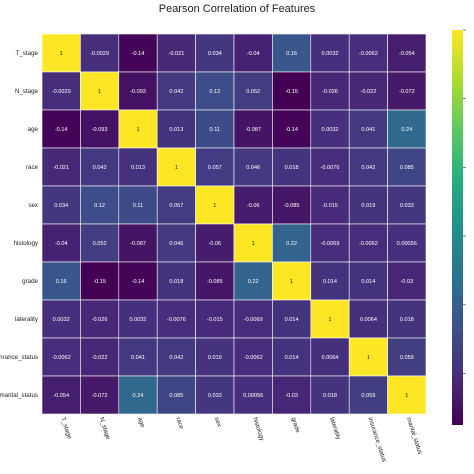 This screenshot has width=474, height=474. I want to click on cell-value-label: 0.24, so click(138, 396).